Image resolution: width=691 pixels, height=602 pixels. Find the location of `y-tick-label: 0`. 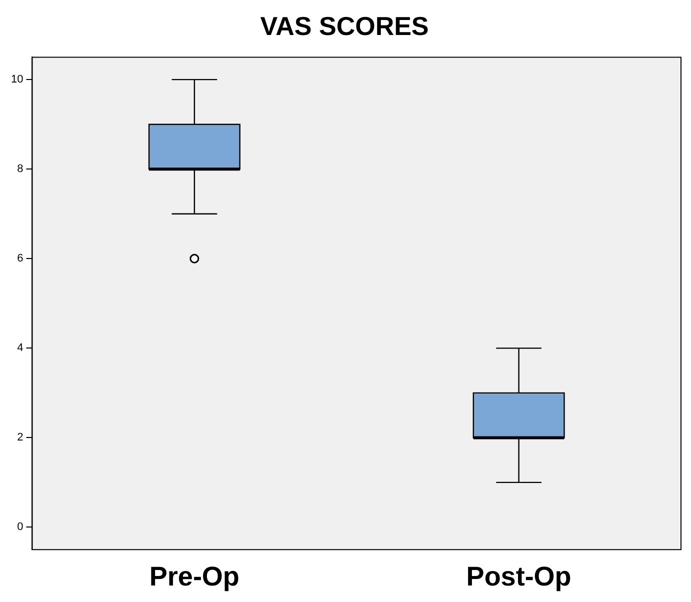

y-tick-label: 0 is located at coordinates (20, 527).